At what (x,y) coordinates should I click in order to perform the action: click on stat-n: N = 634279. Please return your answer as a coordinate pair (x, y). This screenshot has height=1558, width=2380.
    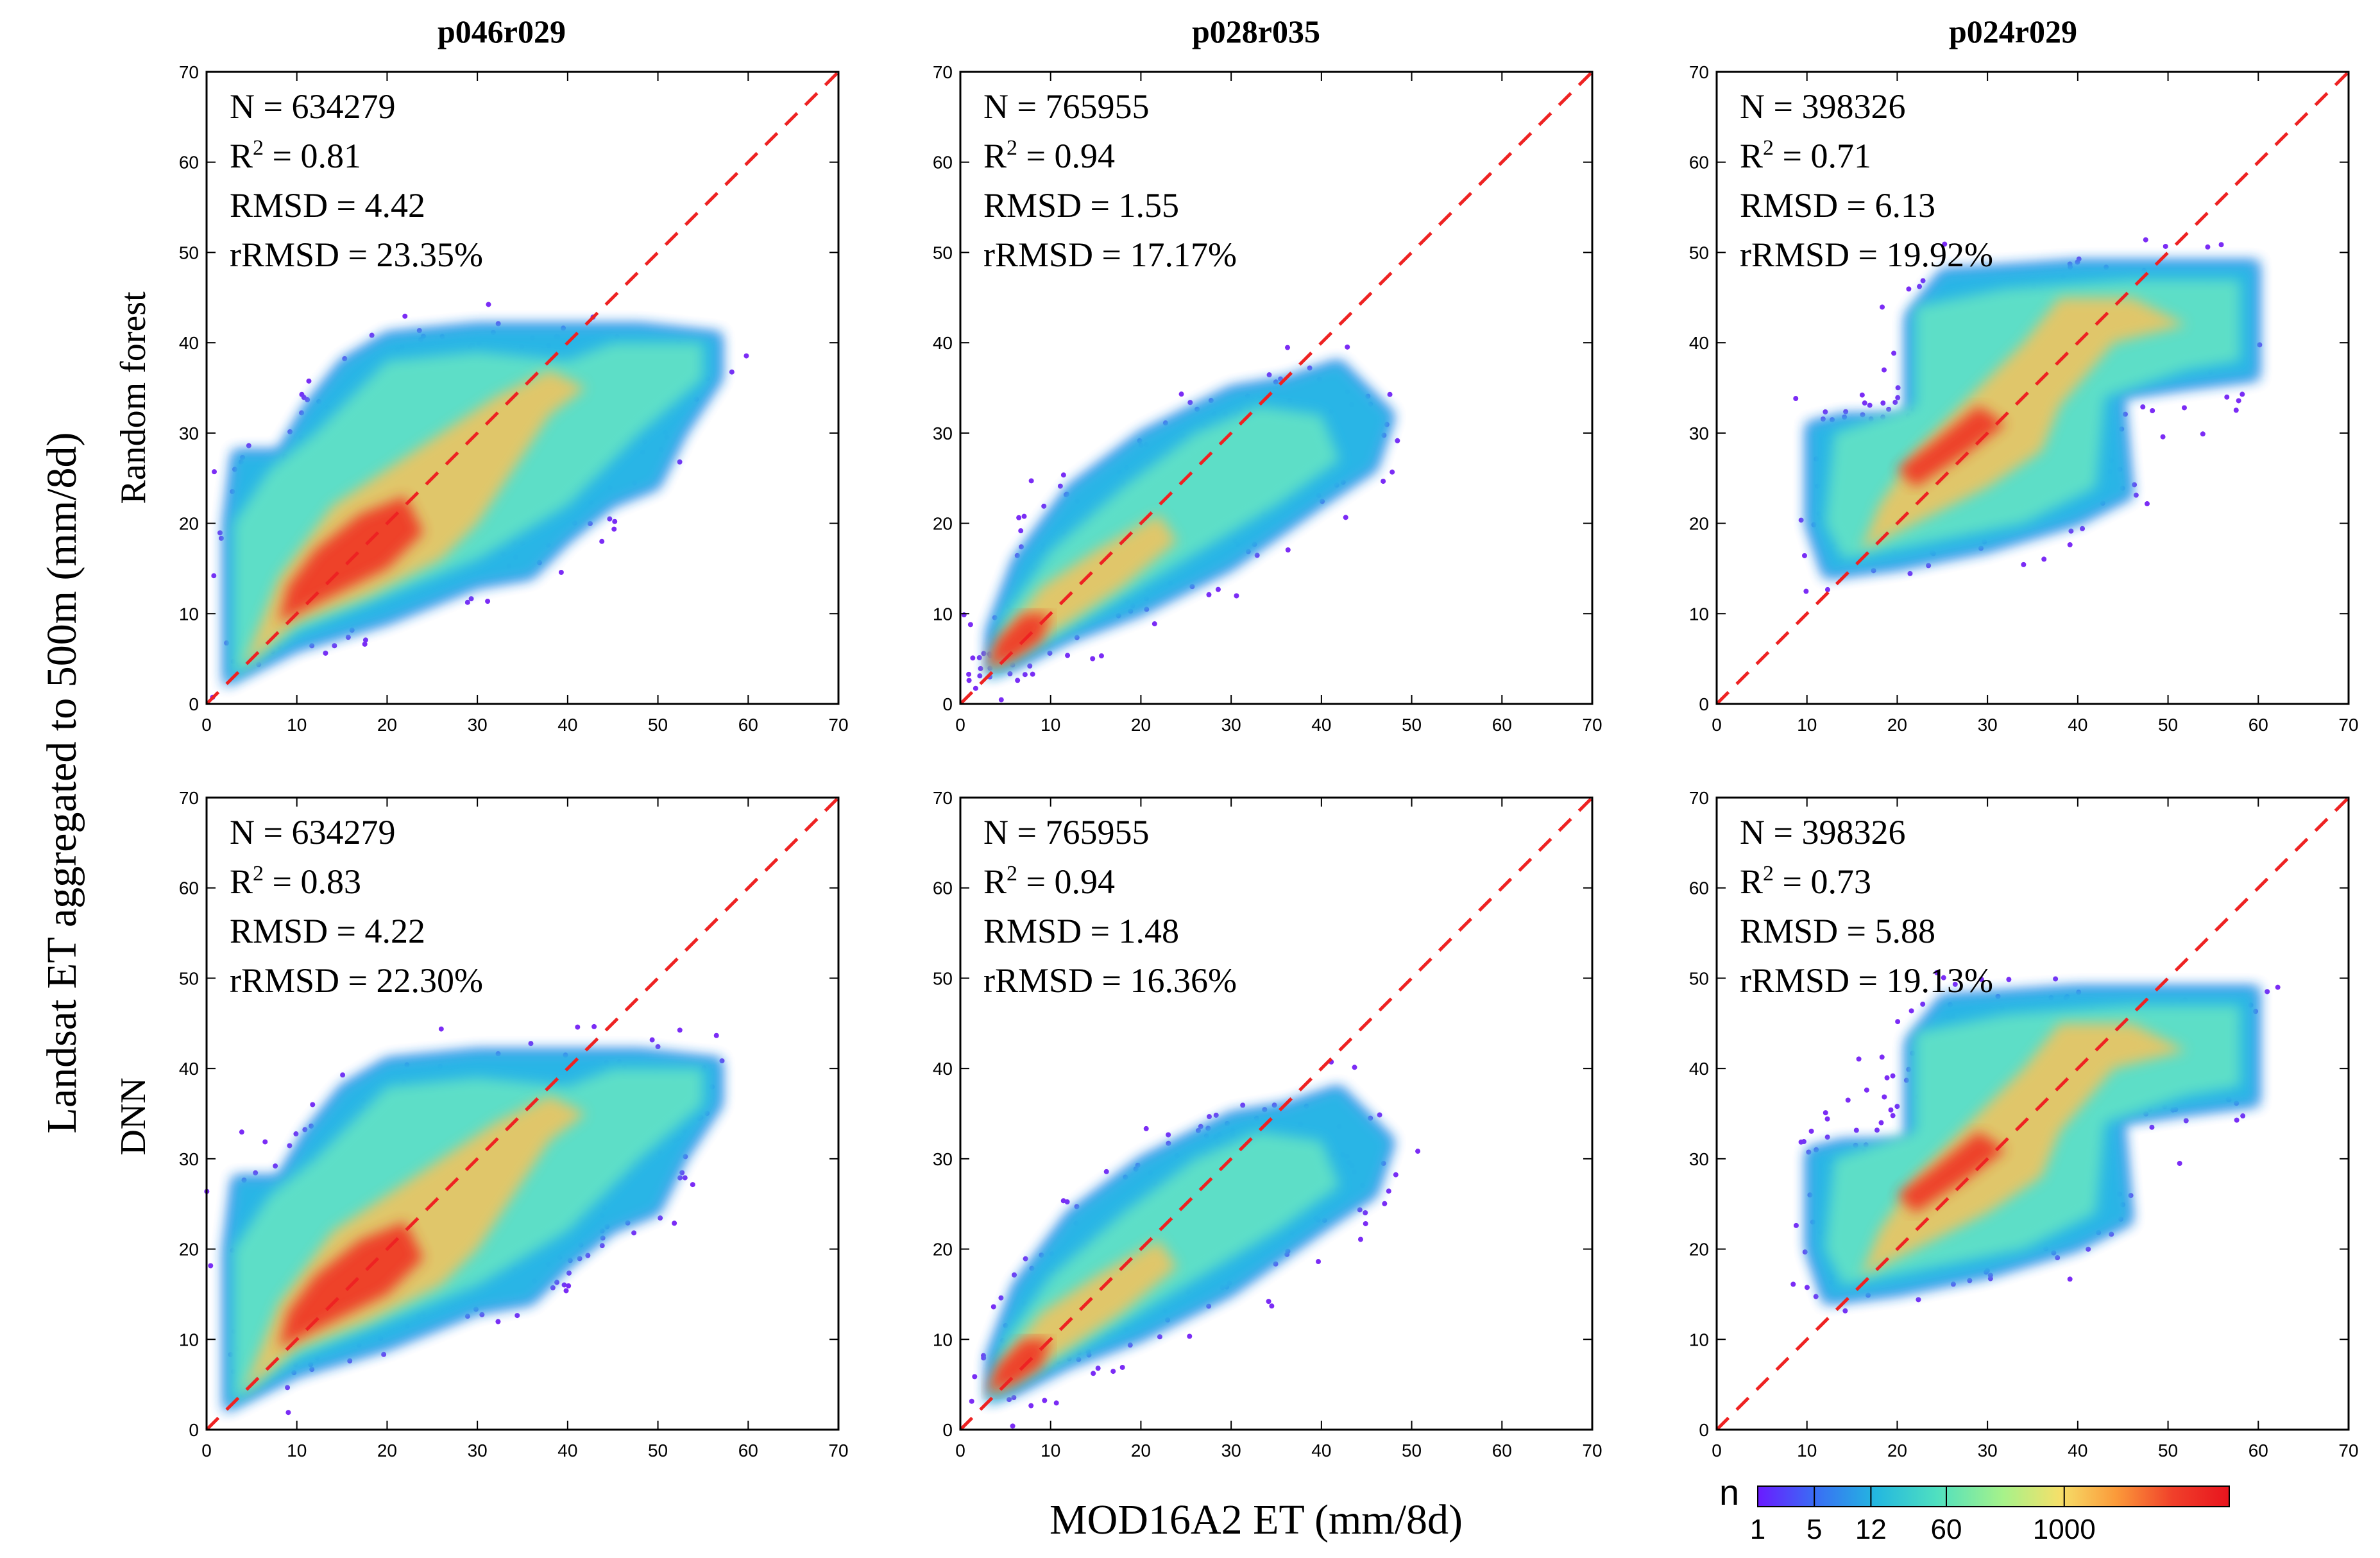
    Looking at the image, I should click on (312, 106).